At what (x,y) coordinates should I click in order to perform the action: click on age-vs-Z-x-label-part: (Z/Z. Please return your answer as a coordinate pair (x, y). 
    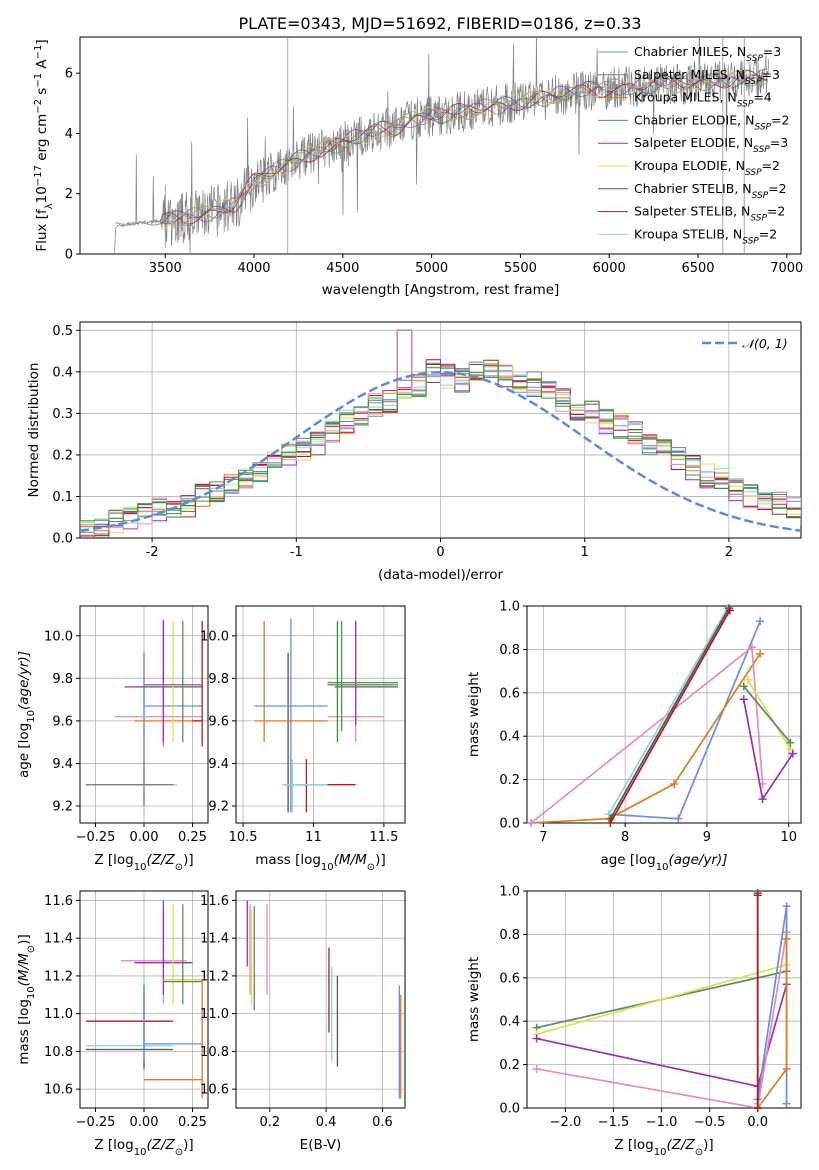
    Looking at the image, I should click on (160, 860).